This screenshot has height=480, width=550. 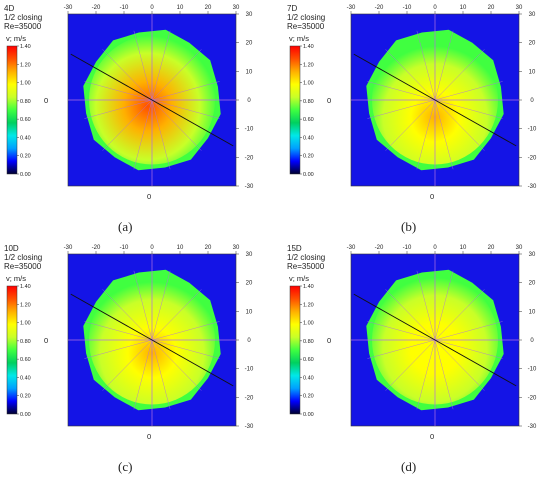 I want to click on colorbar-label-d: v; m/s, so click(x=299, y=278).